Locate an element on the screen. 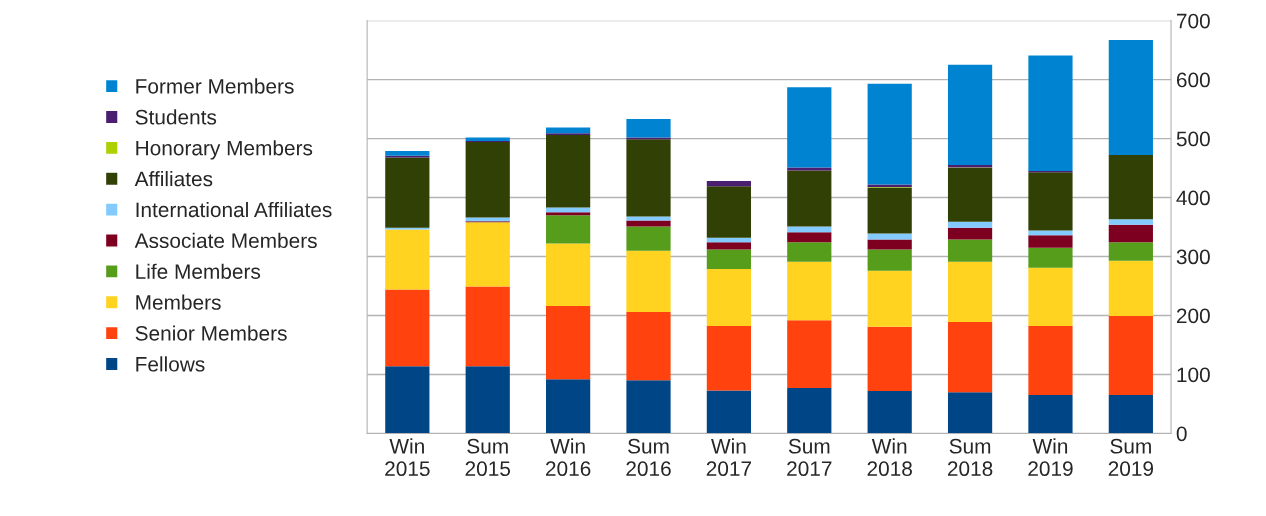 The height and width of the screenshot is (516, 1266). y-tick-label: 500 is located at coordinates (1193, 139).